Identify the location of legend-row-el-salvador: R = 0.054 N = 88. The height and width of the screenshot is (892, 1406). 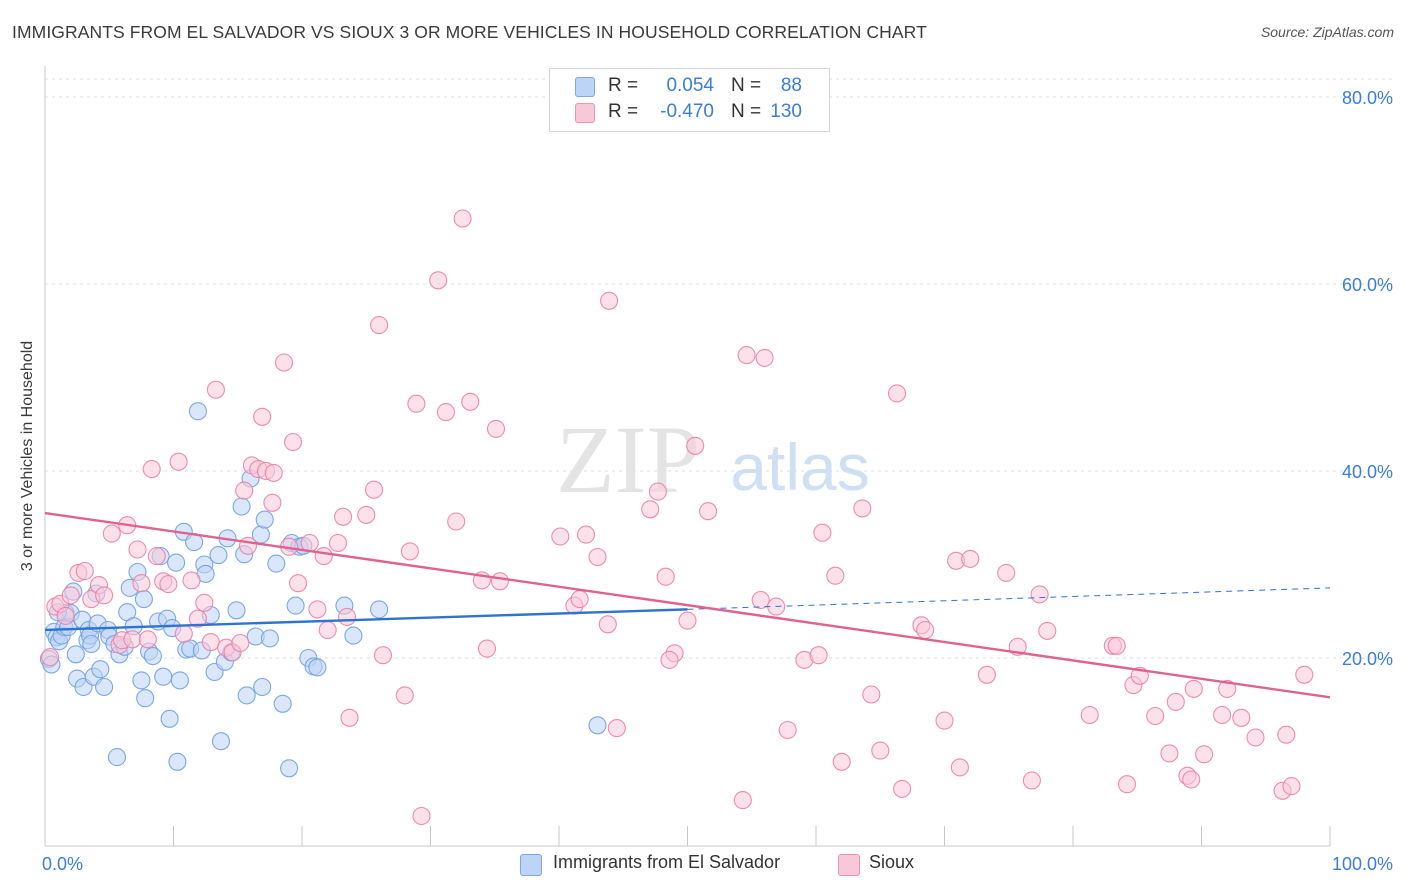
(689, 87).